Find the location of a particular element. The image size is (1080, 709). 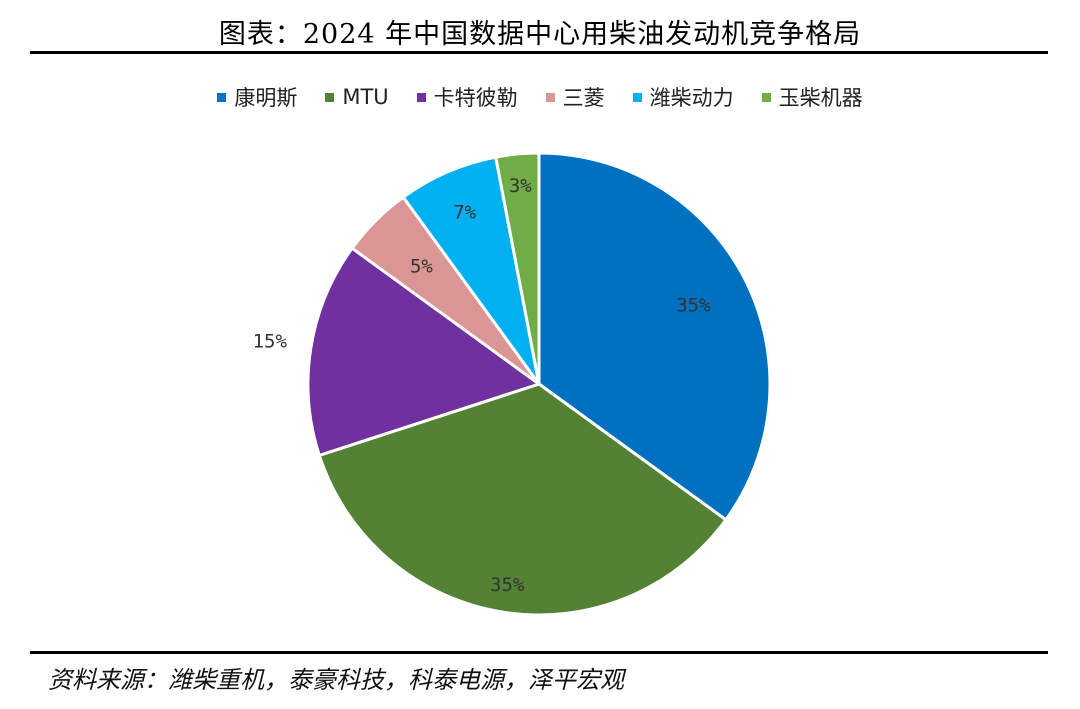

chart-legend: 康明斯 MTU 卡特彼勒 三菱 潍柴动力 玉柴机器 is located at coordinates (540, 97).